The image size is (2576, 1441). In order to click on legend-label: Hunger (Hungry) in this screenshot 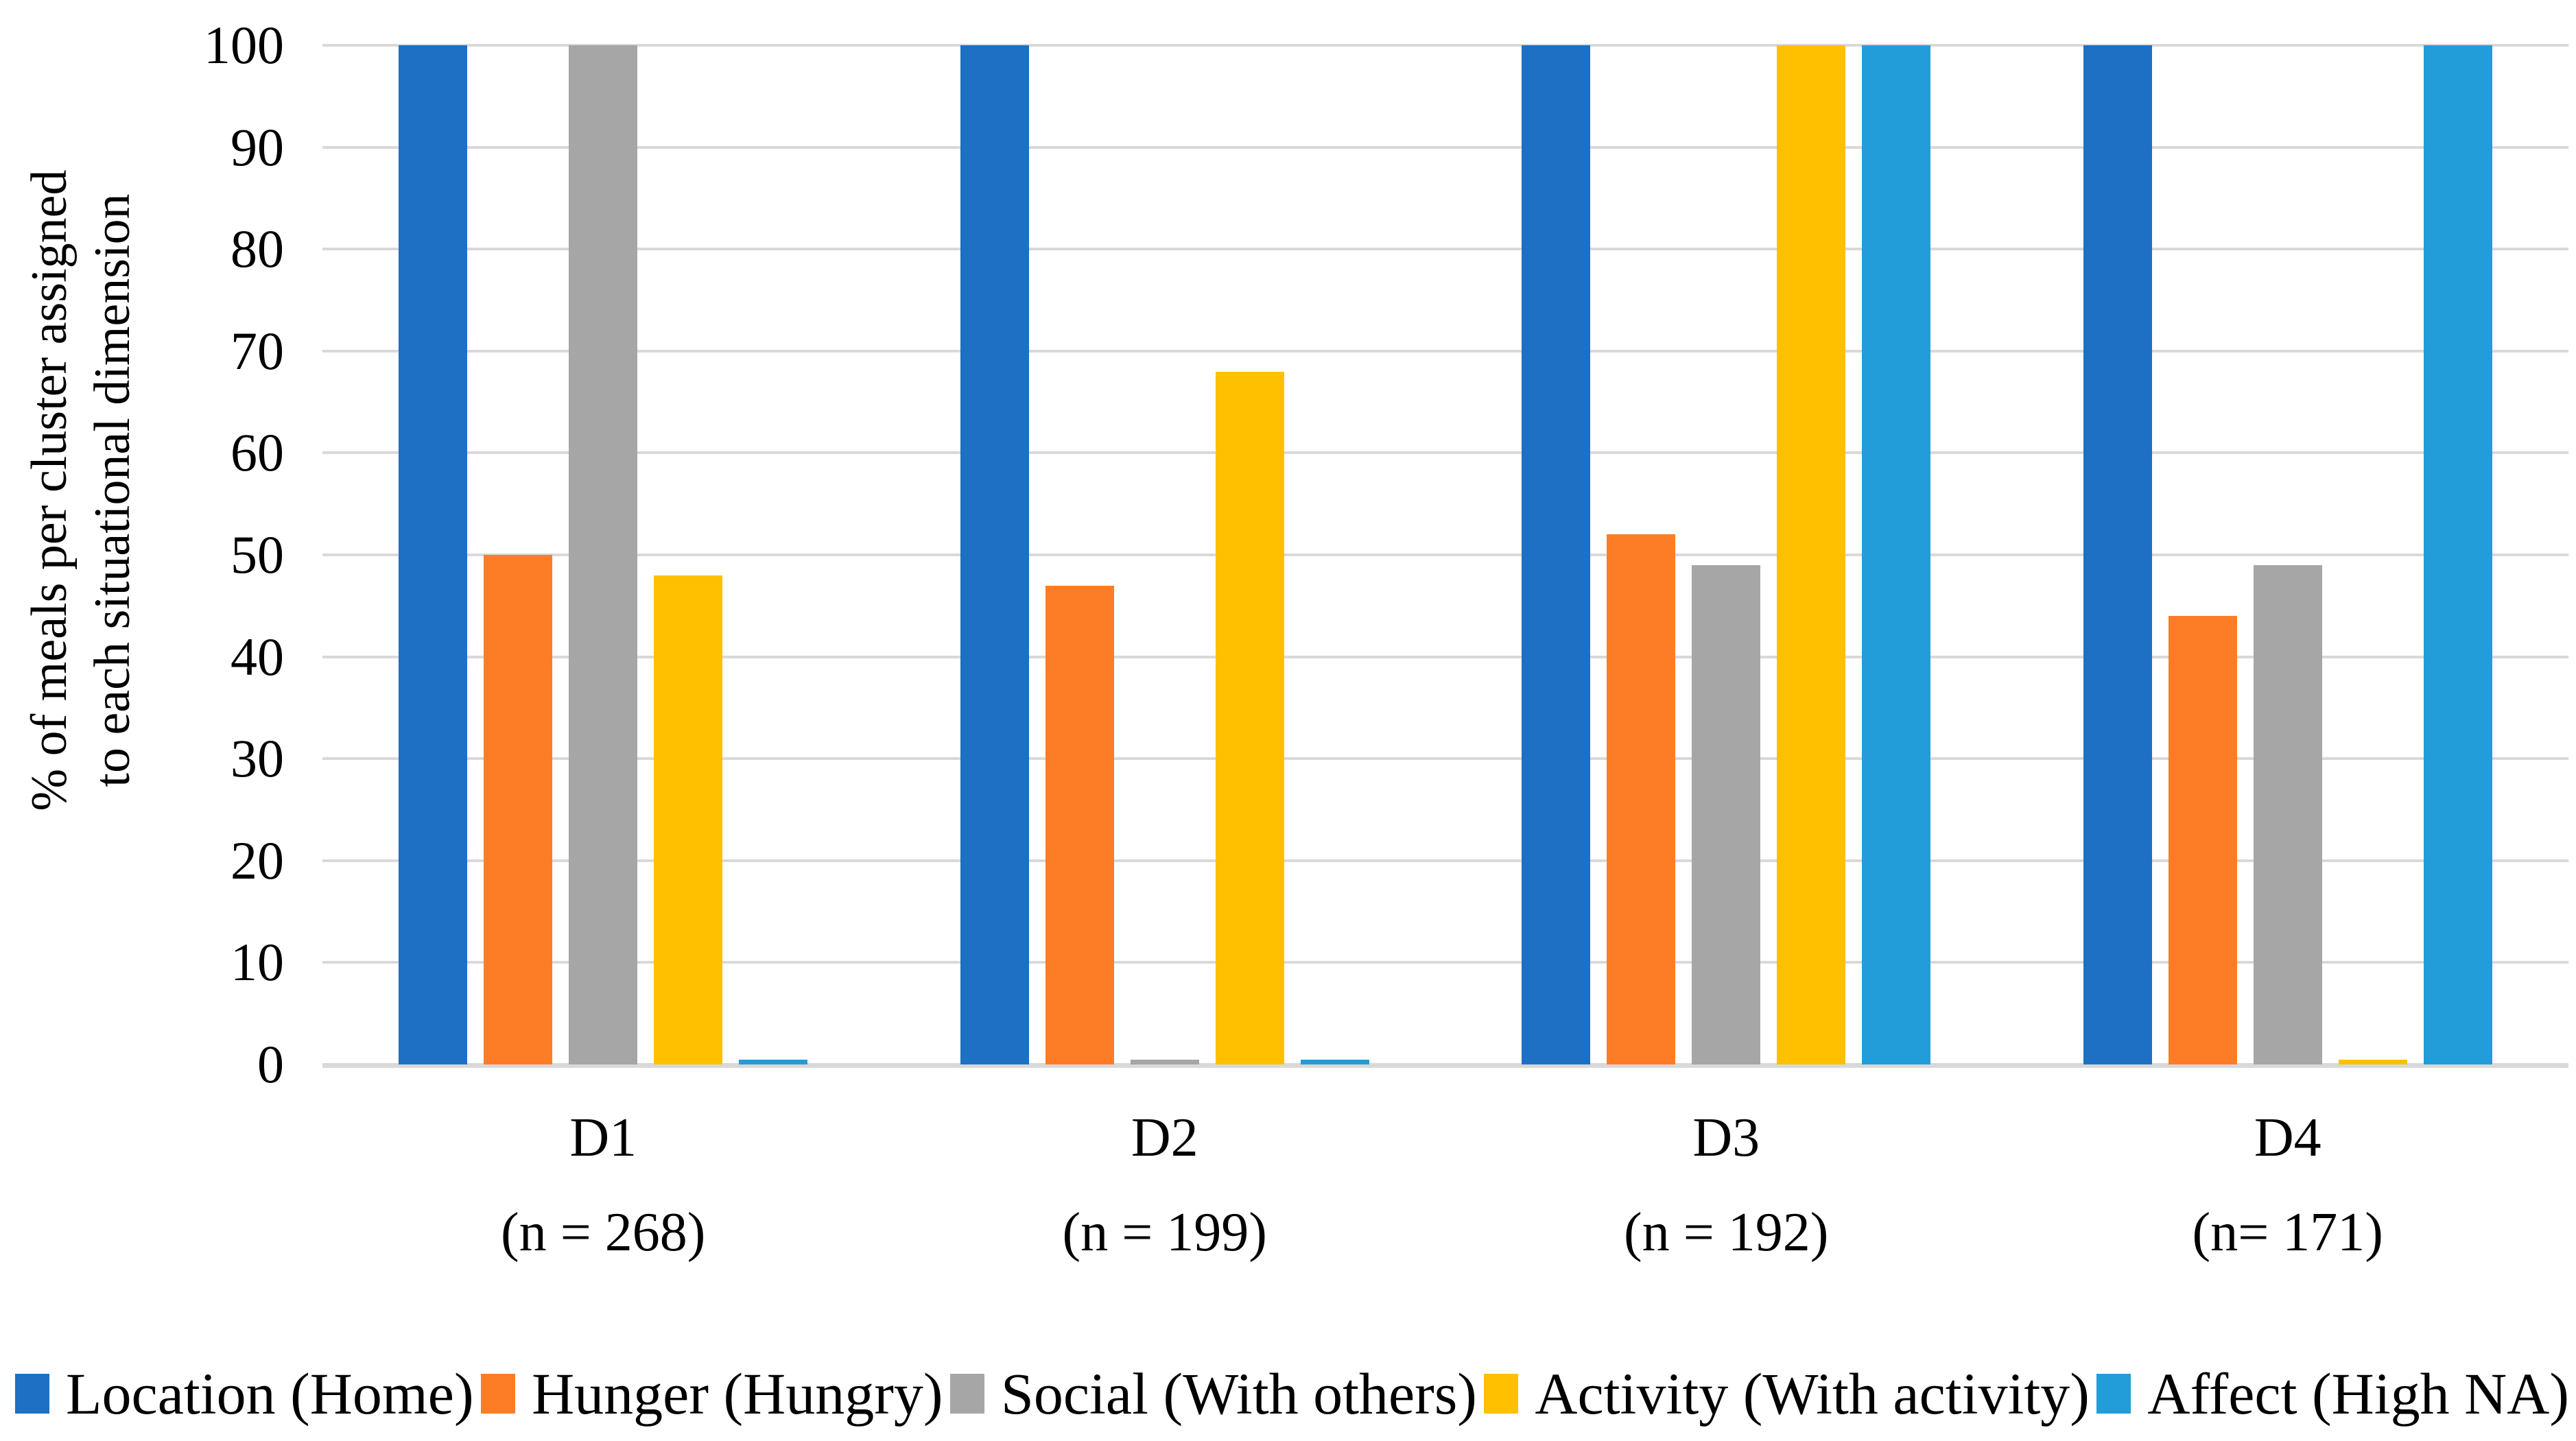, I will do `click(737, 1394)`.